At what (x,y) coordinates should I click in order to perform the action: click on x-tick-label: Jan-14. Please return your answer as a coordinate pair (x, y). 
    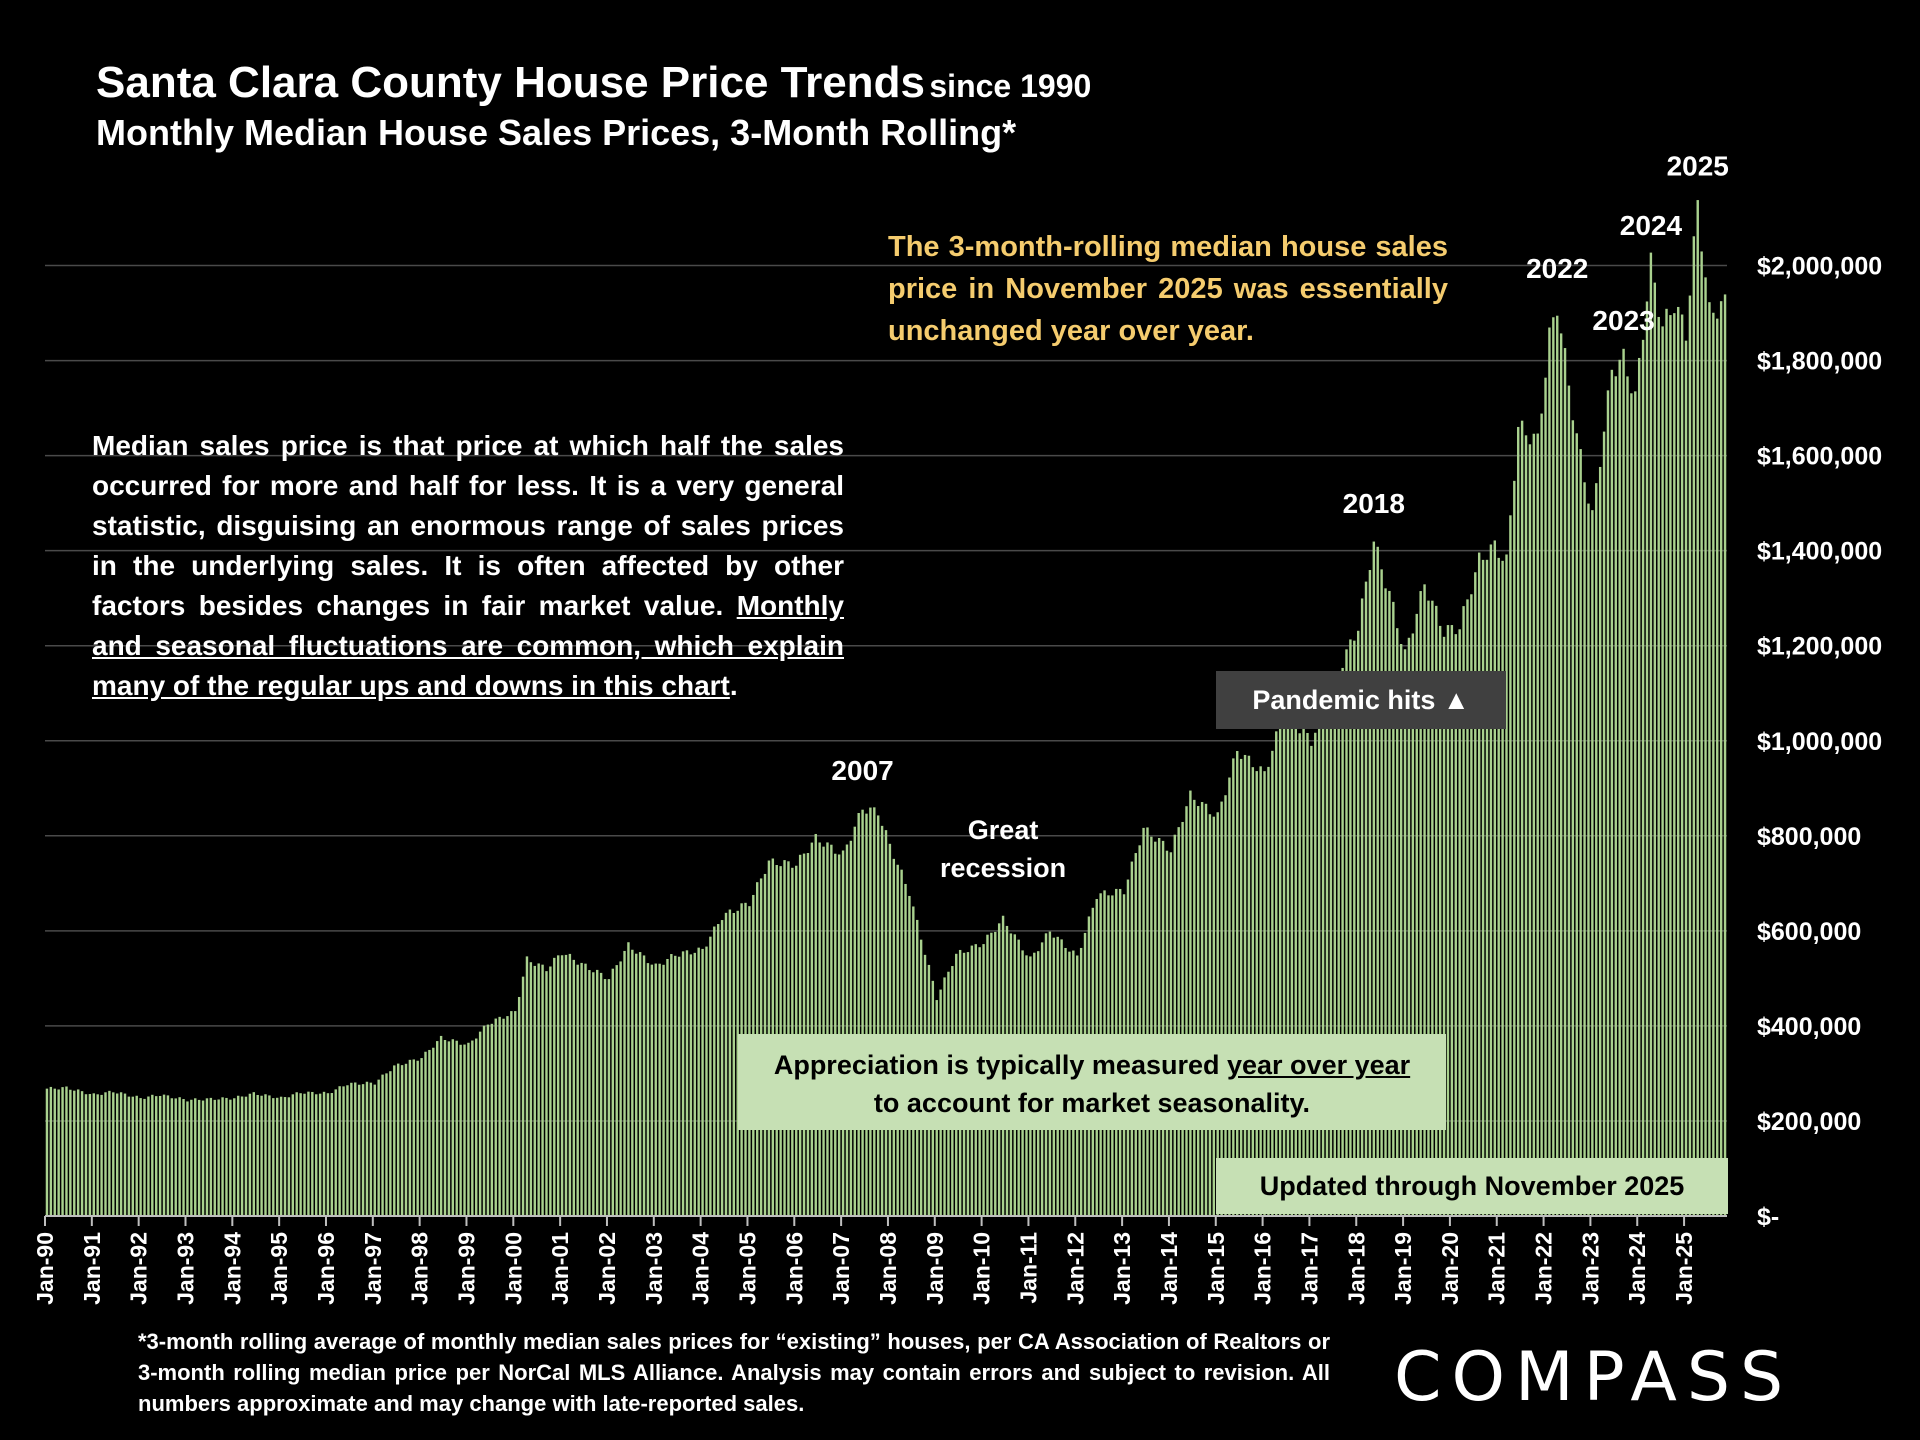
    Looking at the image, I should click on (1169, 1268).